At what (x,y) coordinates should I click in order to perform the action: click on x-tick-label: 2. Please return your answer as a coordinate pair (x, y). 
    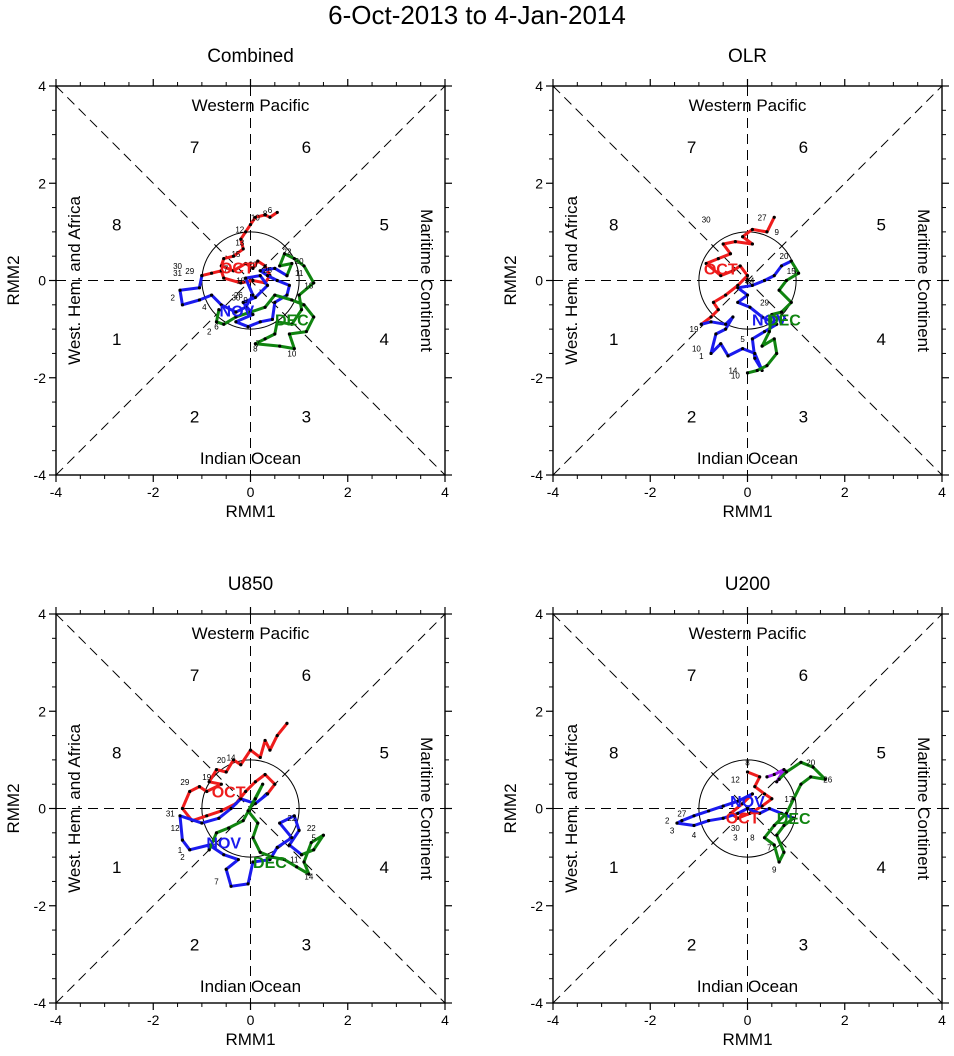
    Looking at the image, I should click on (348, 1020).